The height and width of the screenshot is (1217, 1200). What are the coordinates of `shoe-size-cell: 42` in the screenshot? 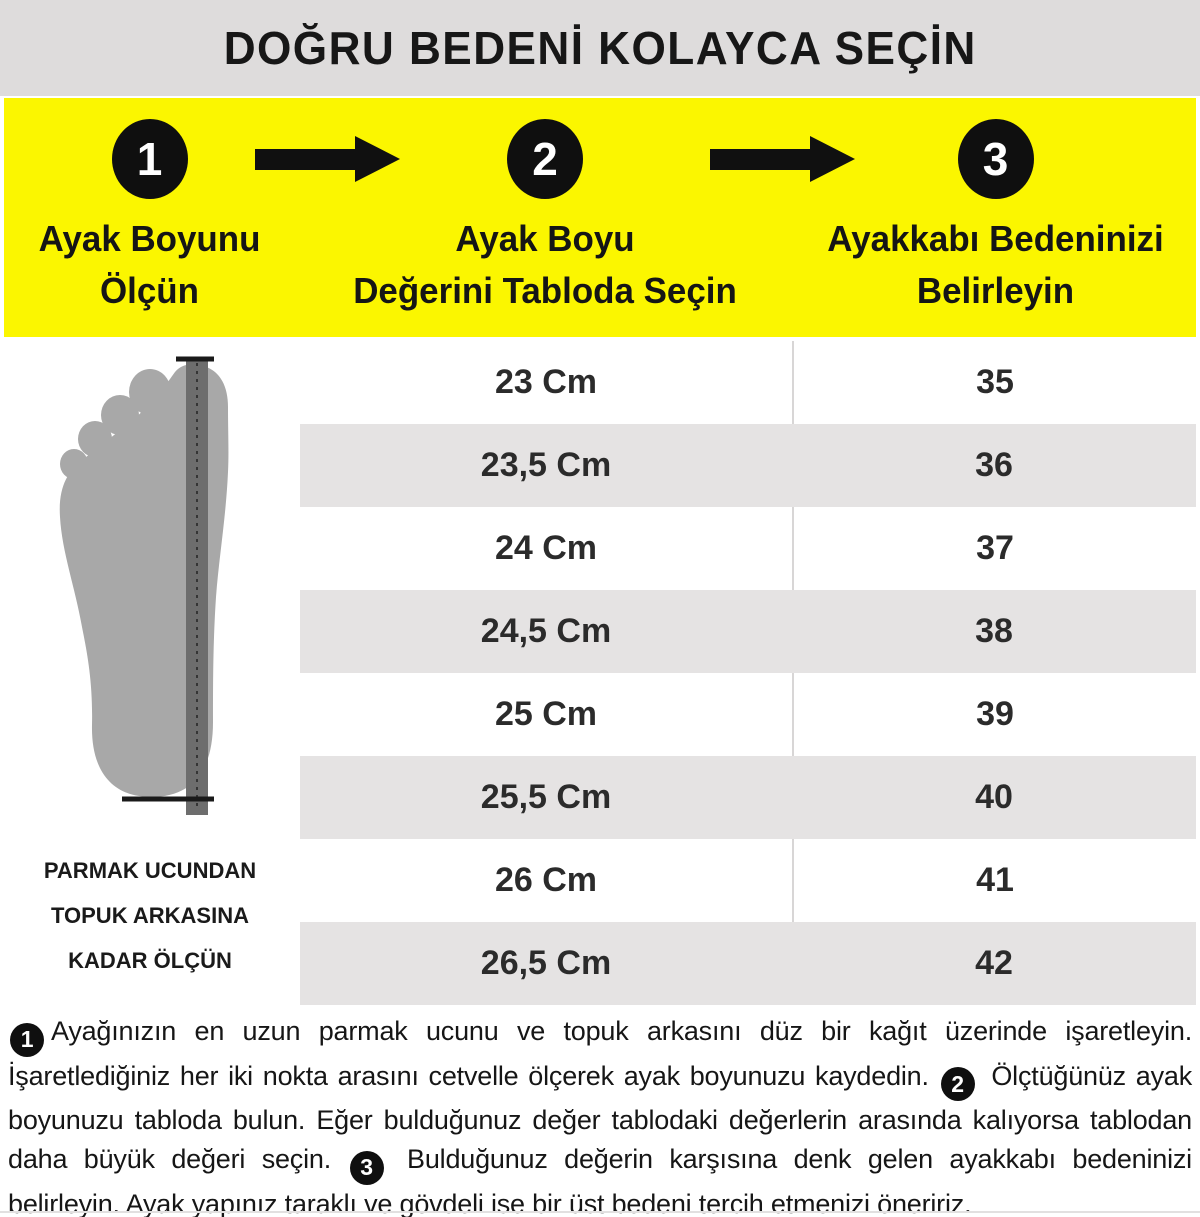 It's located at (994, 963).